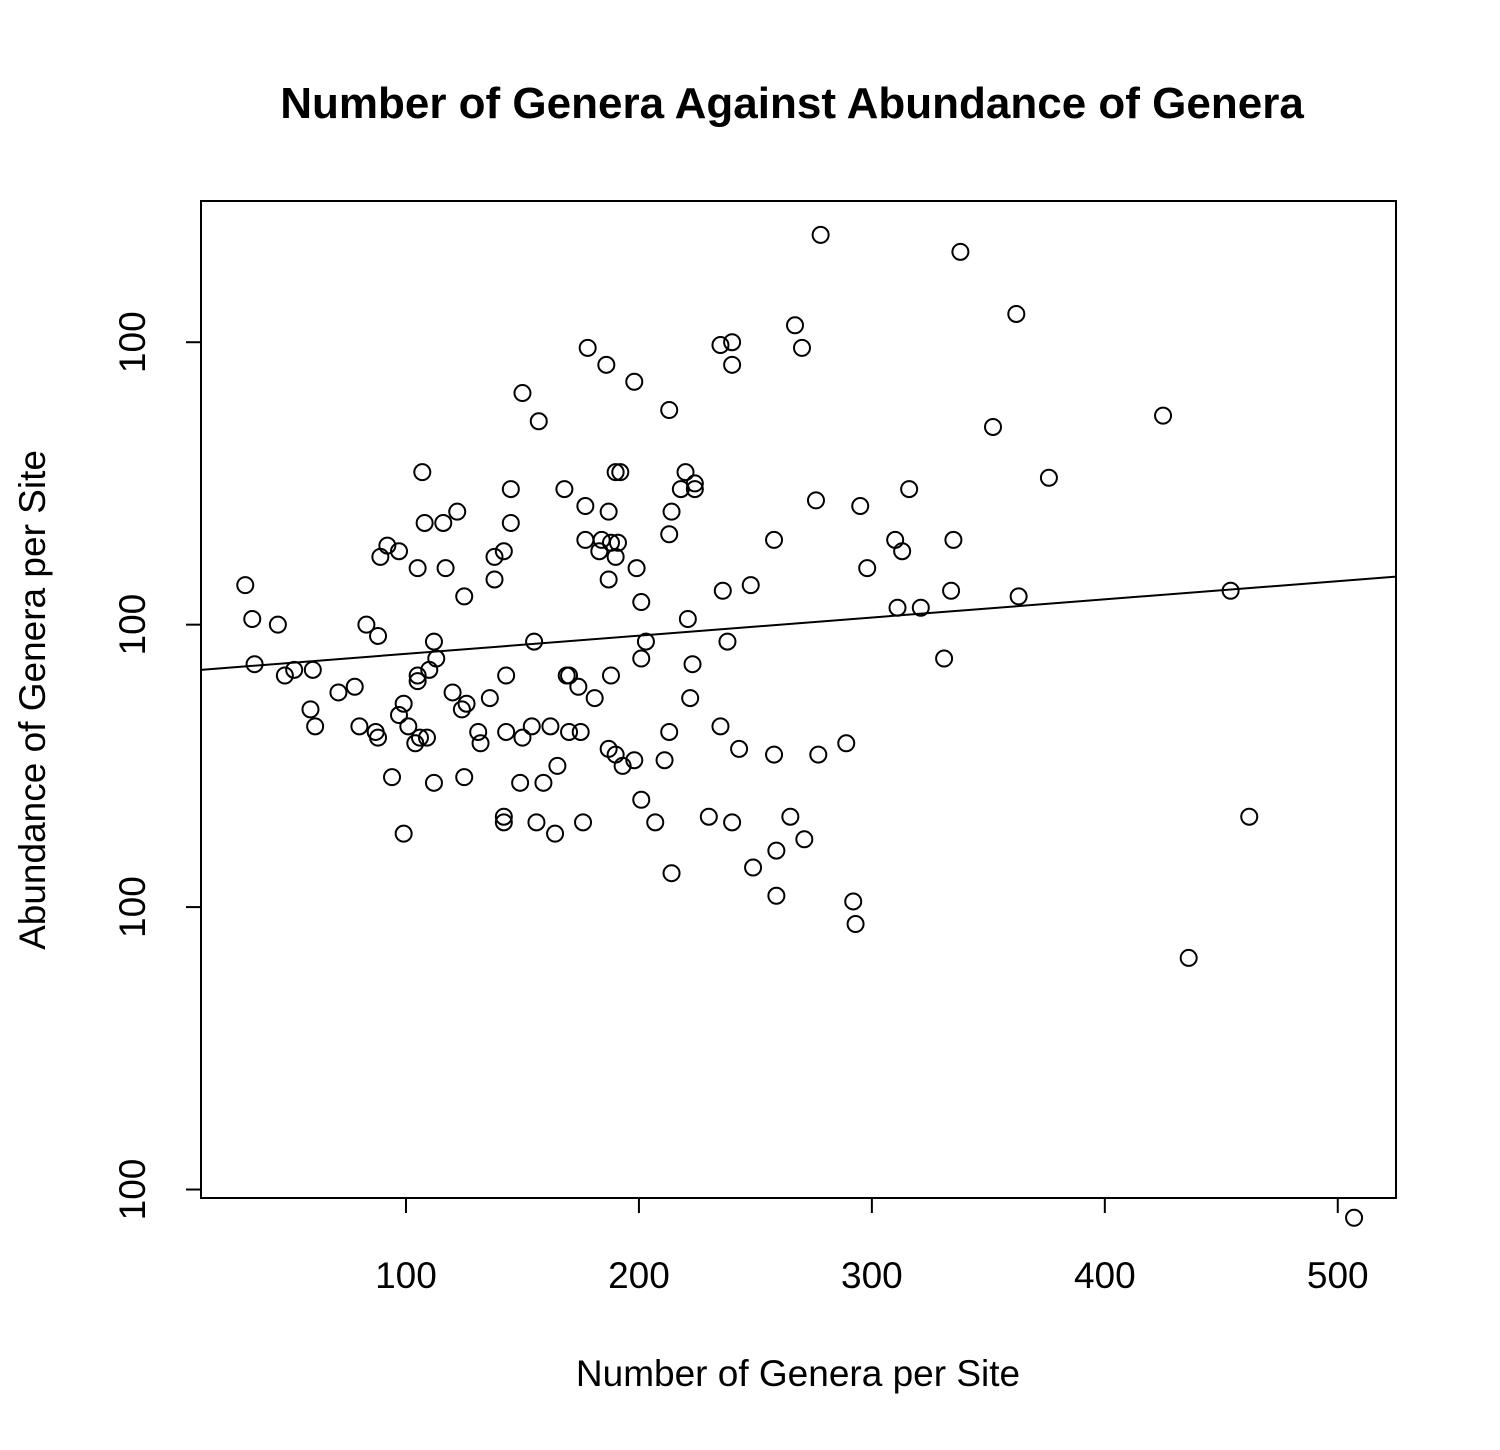  I want to click on x-tick-label: 200, so click(639, 1275).